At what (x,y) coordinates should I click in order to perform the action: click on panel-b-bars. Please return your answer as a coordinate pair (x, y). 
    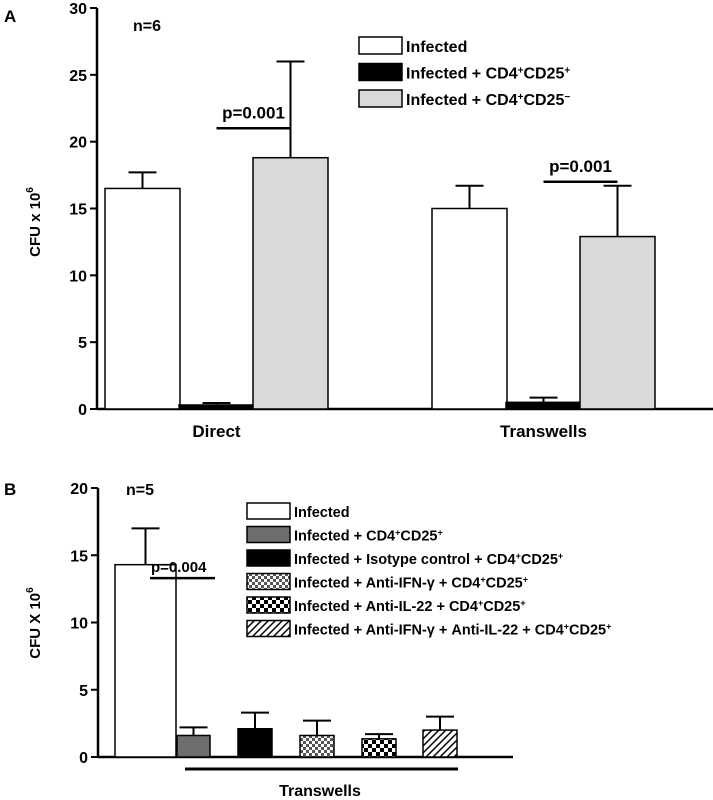
    Looking at the image, I should click on (286, 642).